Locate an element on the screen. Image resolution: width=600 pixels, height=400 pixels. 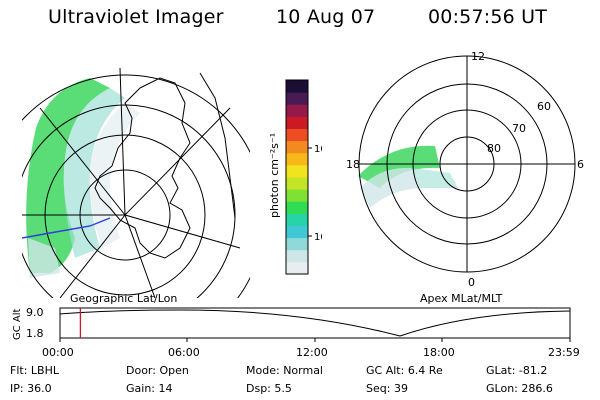
timeline-frame is located at coordinates (315, 323).